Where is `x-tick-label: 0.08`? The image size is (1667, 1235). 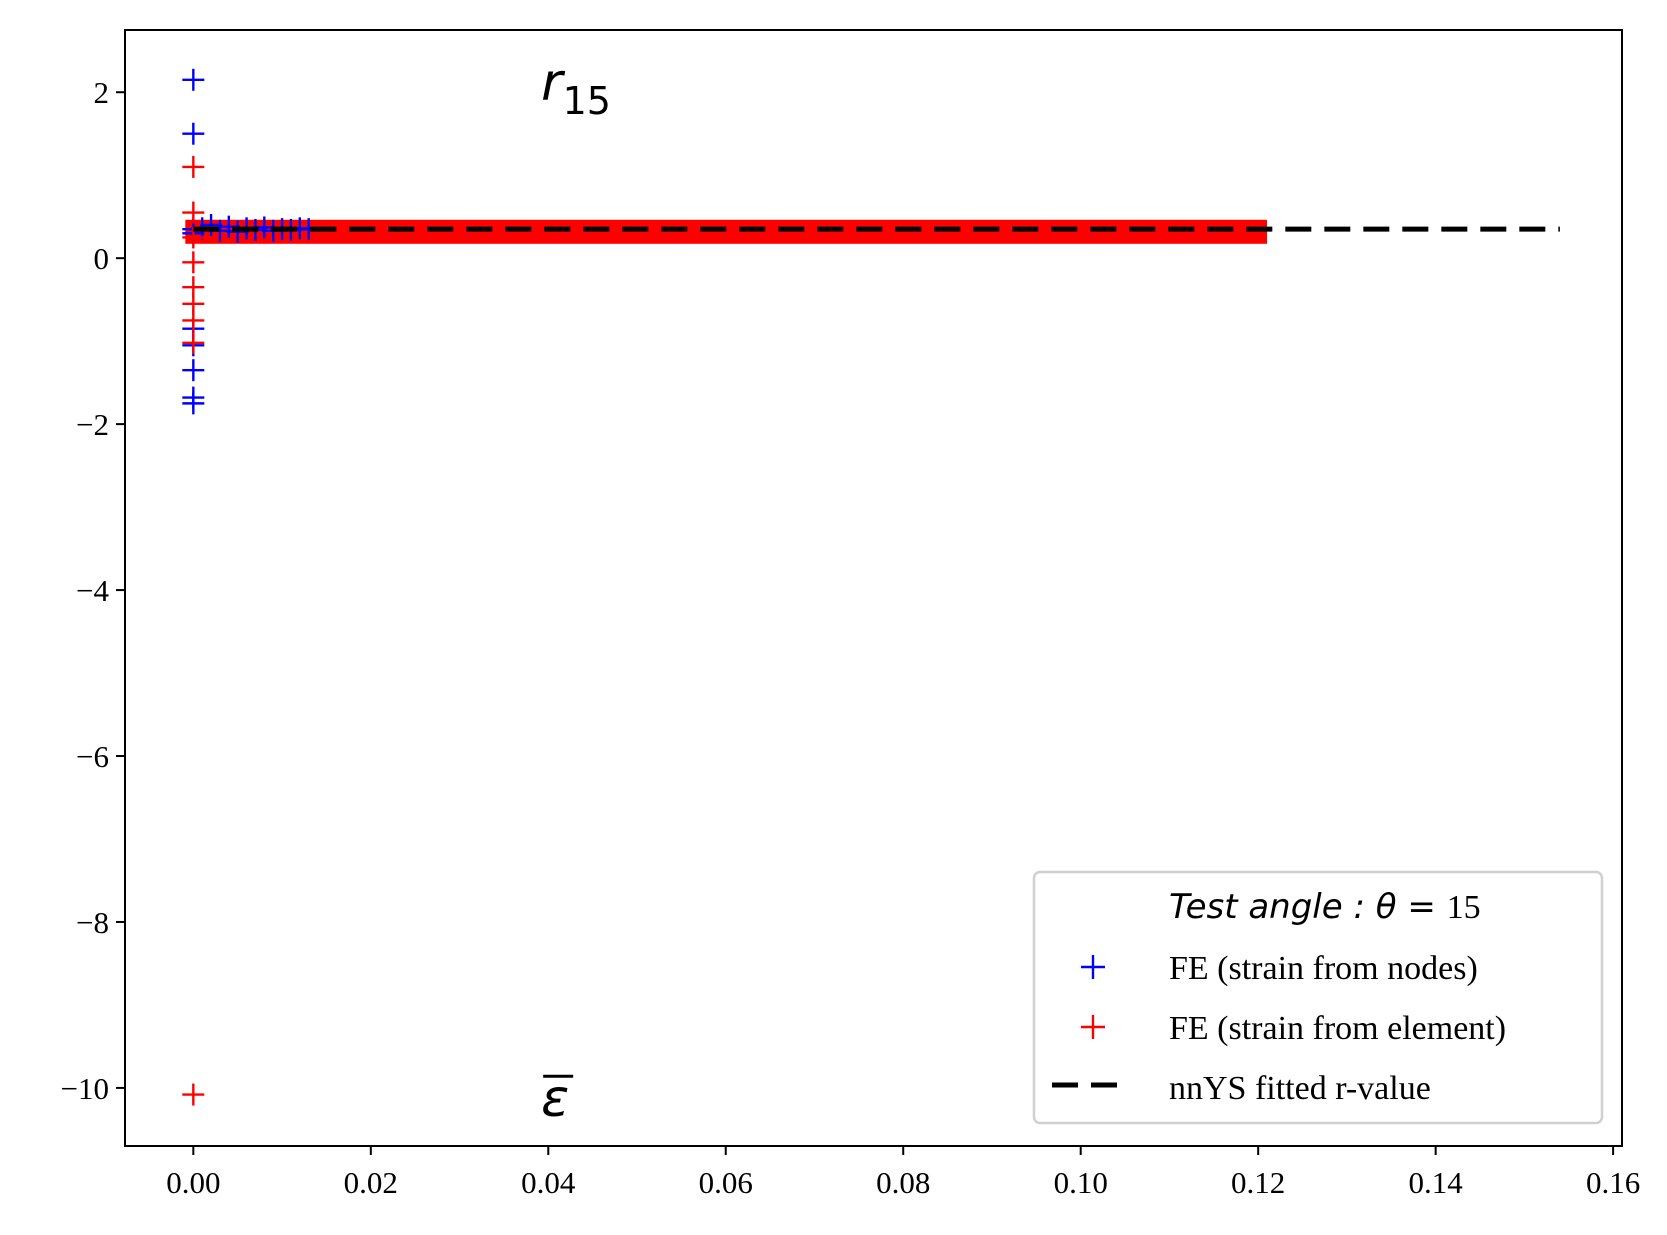 x-tick-label: 0.08 is located at coordinates (903, 1182).